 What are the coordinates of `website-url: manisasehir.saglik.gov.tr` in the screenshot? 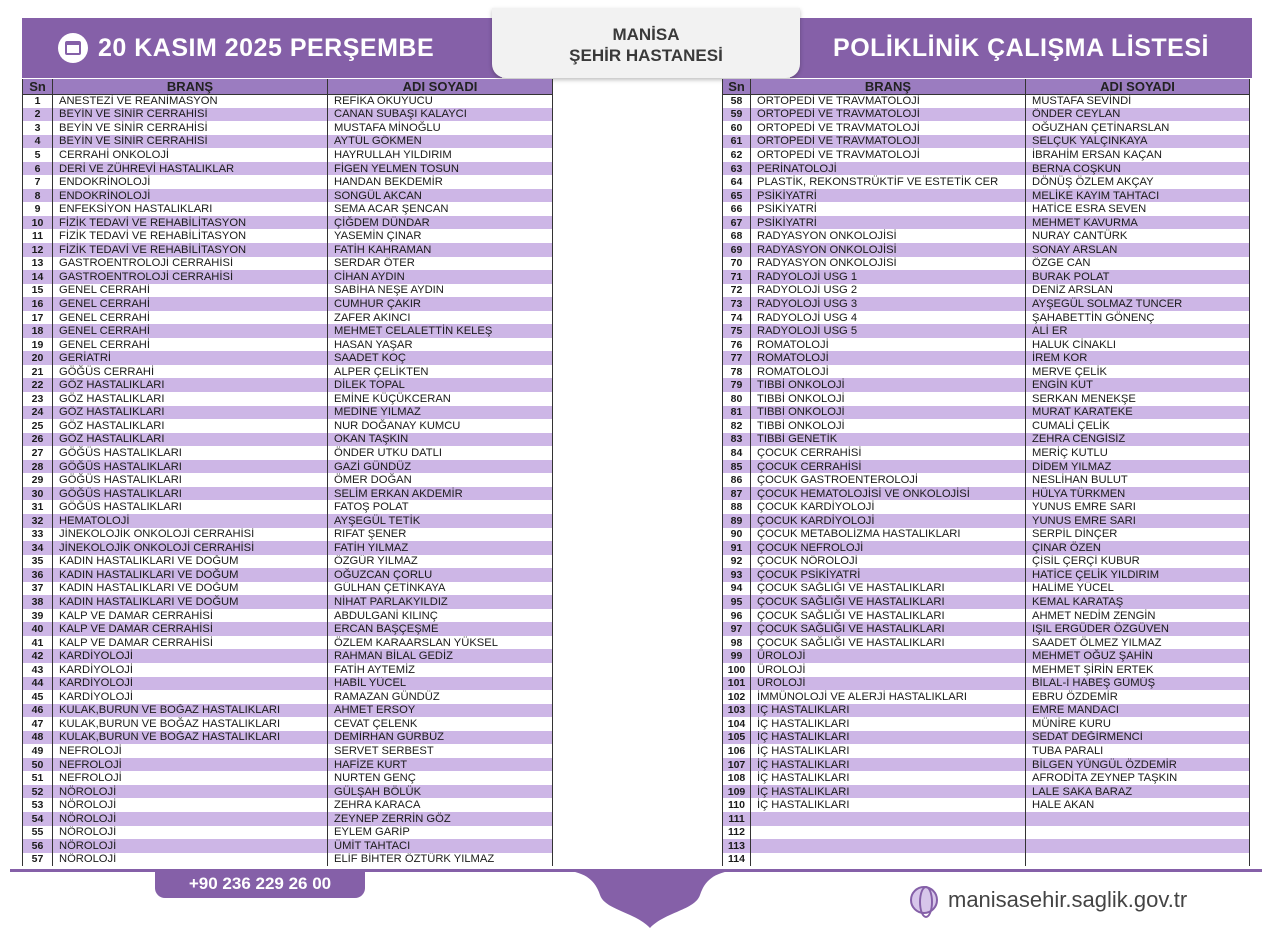 It's located at (1068, 899).